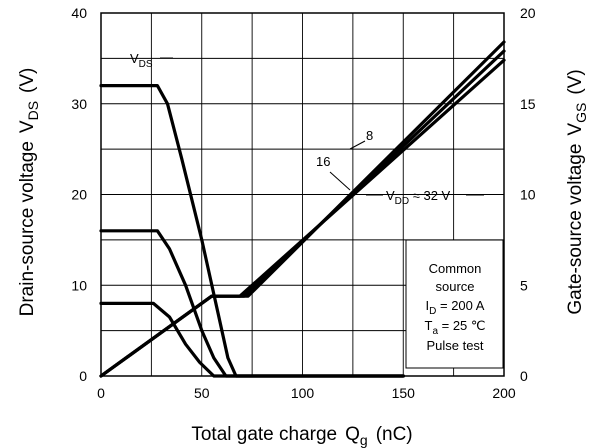  What do you see at coordinates (323, 161) in the screenshot?
I see `label-16: 16` at bounding box center [323, 161].